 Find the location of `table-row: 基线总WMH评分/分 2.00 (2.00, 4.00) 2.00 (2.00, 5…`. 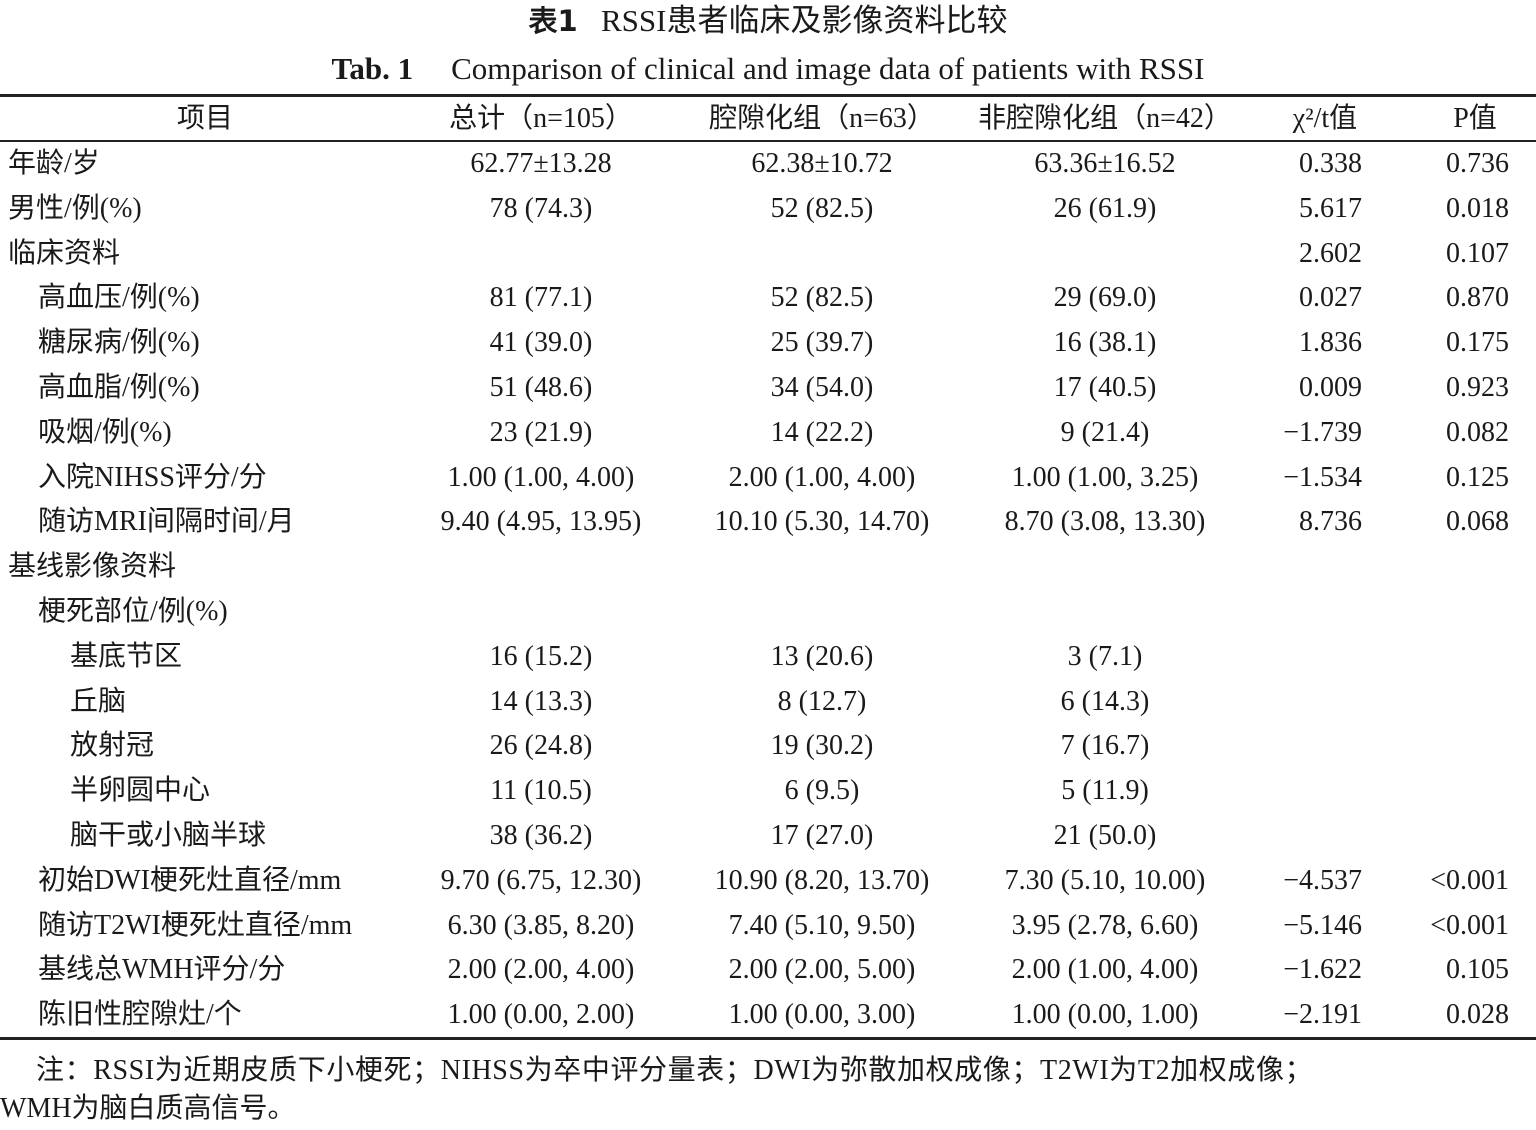

table-row: 基线总WMH评分/分 2.00 (2.00, 4.00) 2.00 (2.00, 5… is located at coordinates (768, 969).